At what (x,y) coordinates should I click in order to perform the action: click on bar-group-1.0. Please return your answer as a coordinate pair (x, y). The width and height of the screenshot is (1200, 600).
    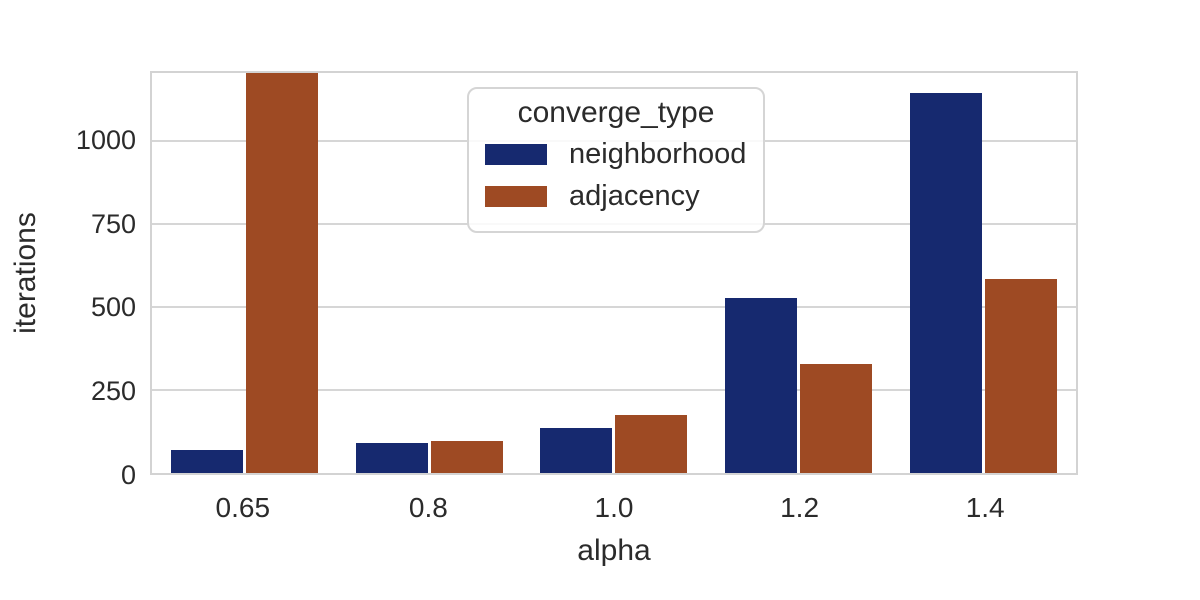
    Looking at the image, I should click on (614, 273).